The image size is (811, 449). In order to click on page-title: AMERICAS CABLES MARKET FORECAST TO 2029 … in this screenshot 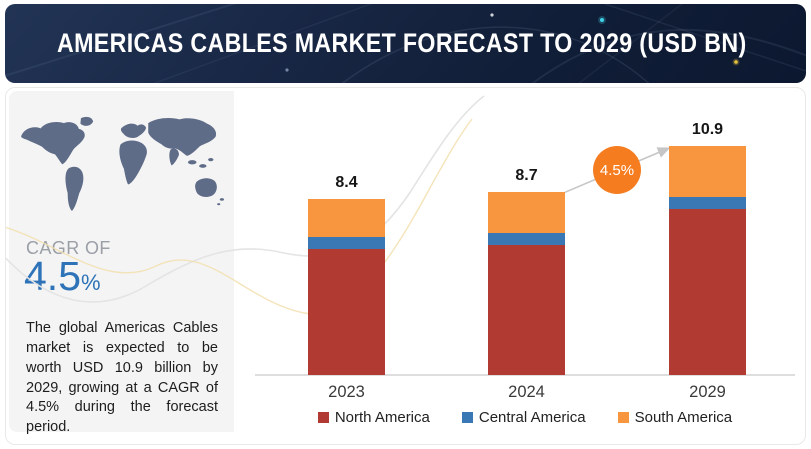, I will do `click(402, 43)`.